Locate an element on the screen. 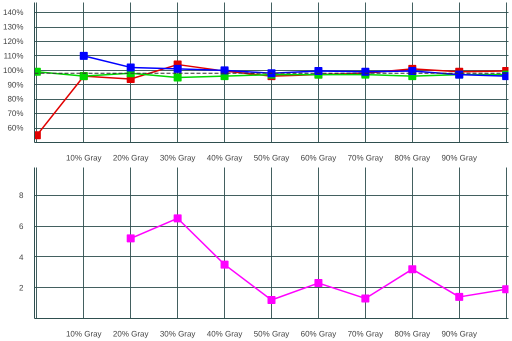 This screenshot has height=341, width=512. y-tick-label: 8 is located at coordinates (21, 195).